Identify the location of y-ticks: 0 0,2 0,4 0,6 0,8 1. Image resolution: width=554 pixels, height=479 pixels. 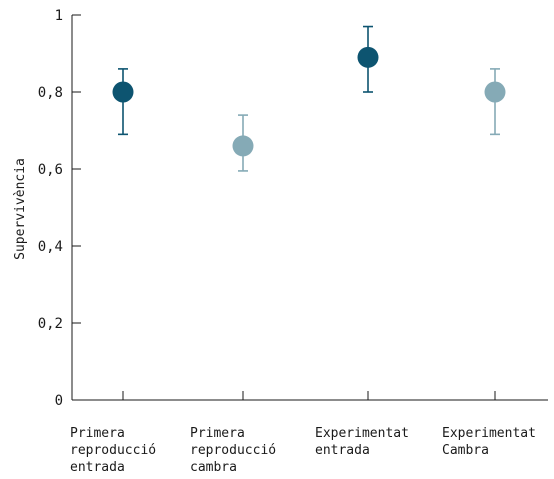
(59, 208).